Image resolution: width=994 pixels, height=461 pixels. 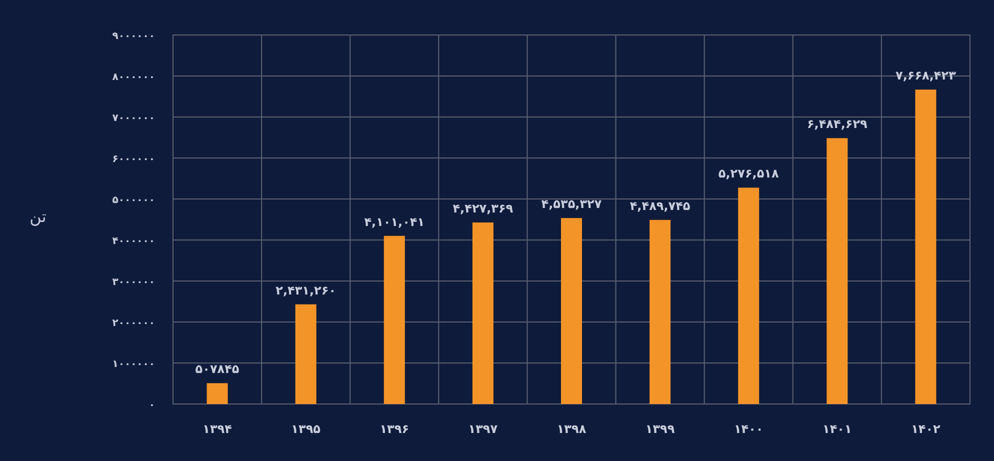 What do you see at coordinates (133, 323) in the screenshot?
I see `y-tick-label: ۲۰۰۰۰۰۰` at bounding box center [133, 323].